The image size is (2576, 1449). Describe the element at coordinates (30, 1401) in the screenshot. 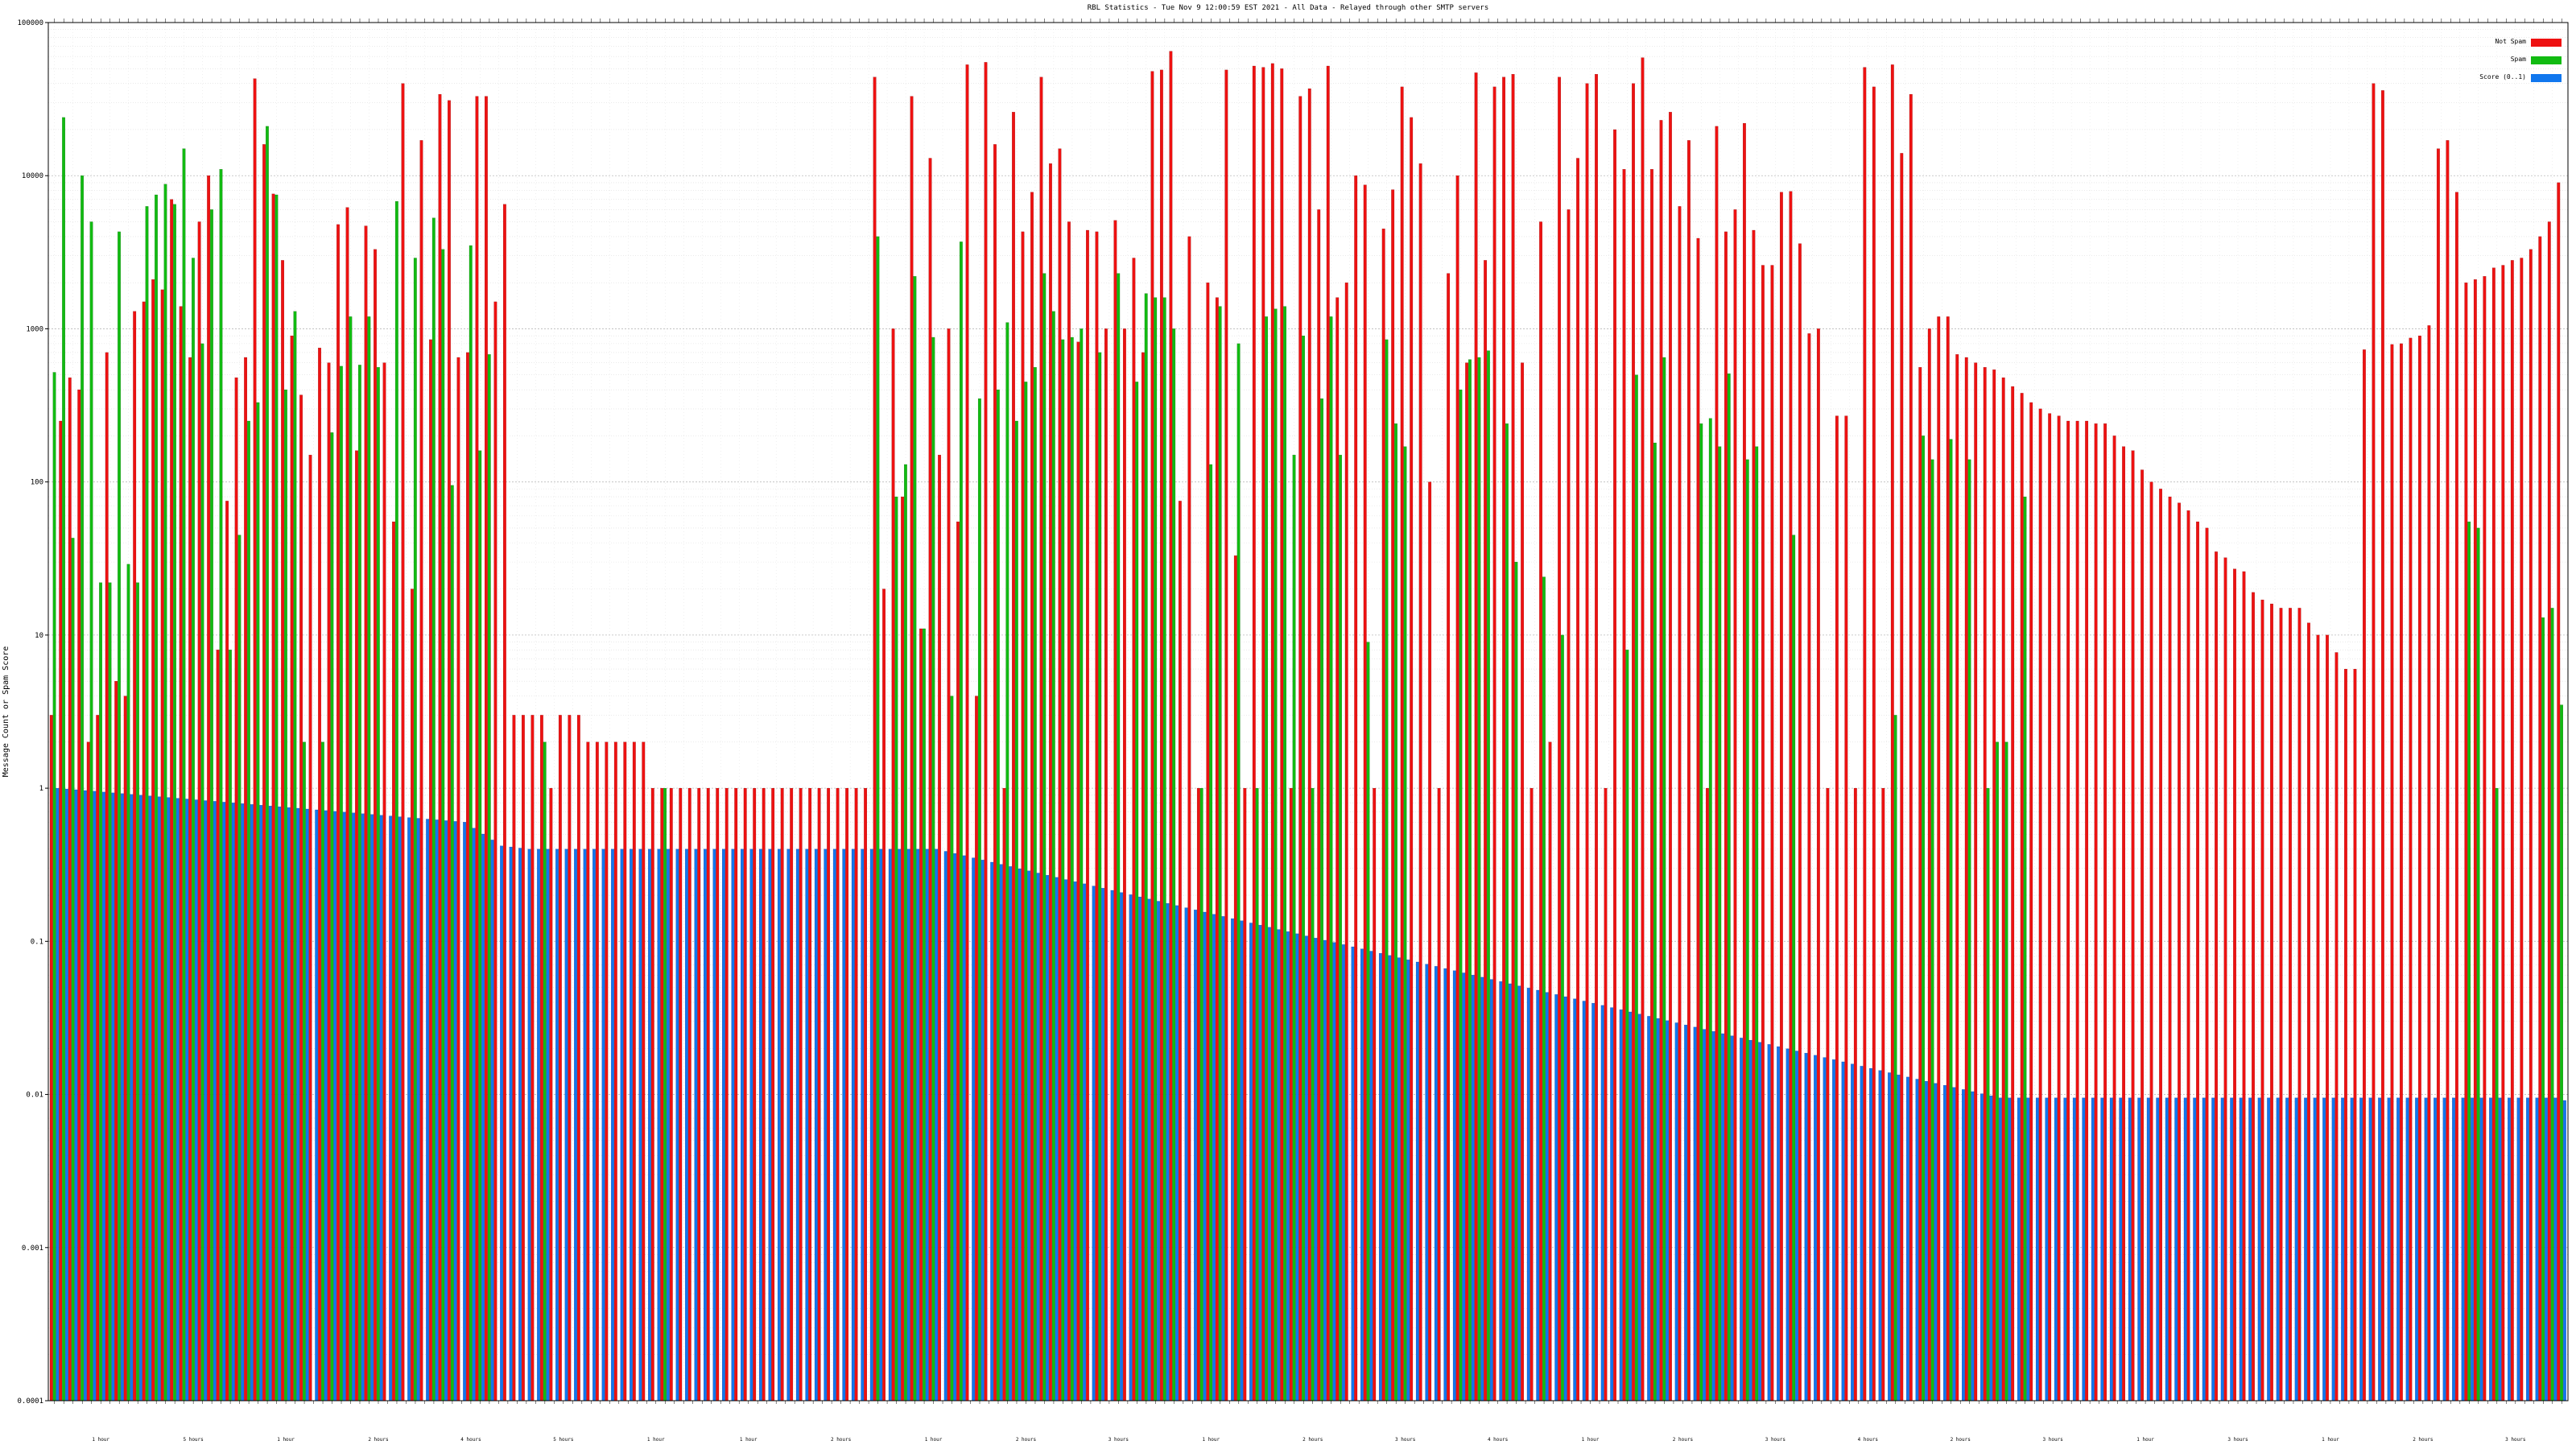

I see `y-tick-label: 0.0001` at that location.